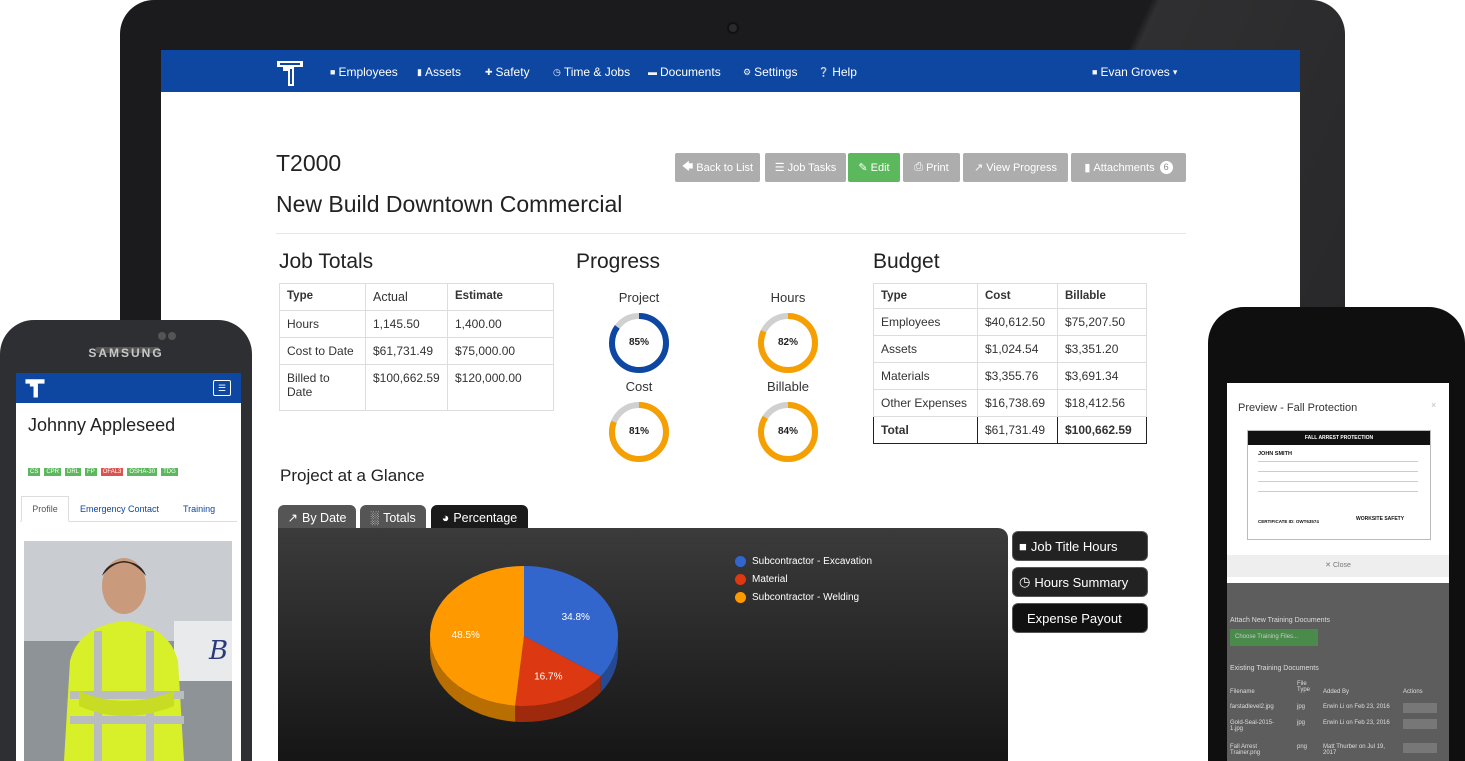  Describe the element at coordinates (120, 509) in the screenshot. I see `tab-emergency-contact: Emergency Contact` at that location.